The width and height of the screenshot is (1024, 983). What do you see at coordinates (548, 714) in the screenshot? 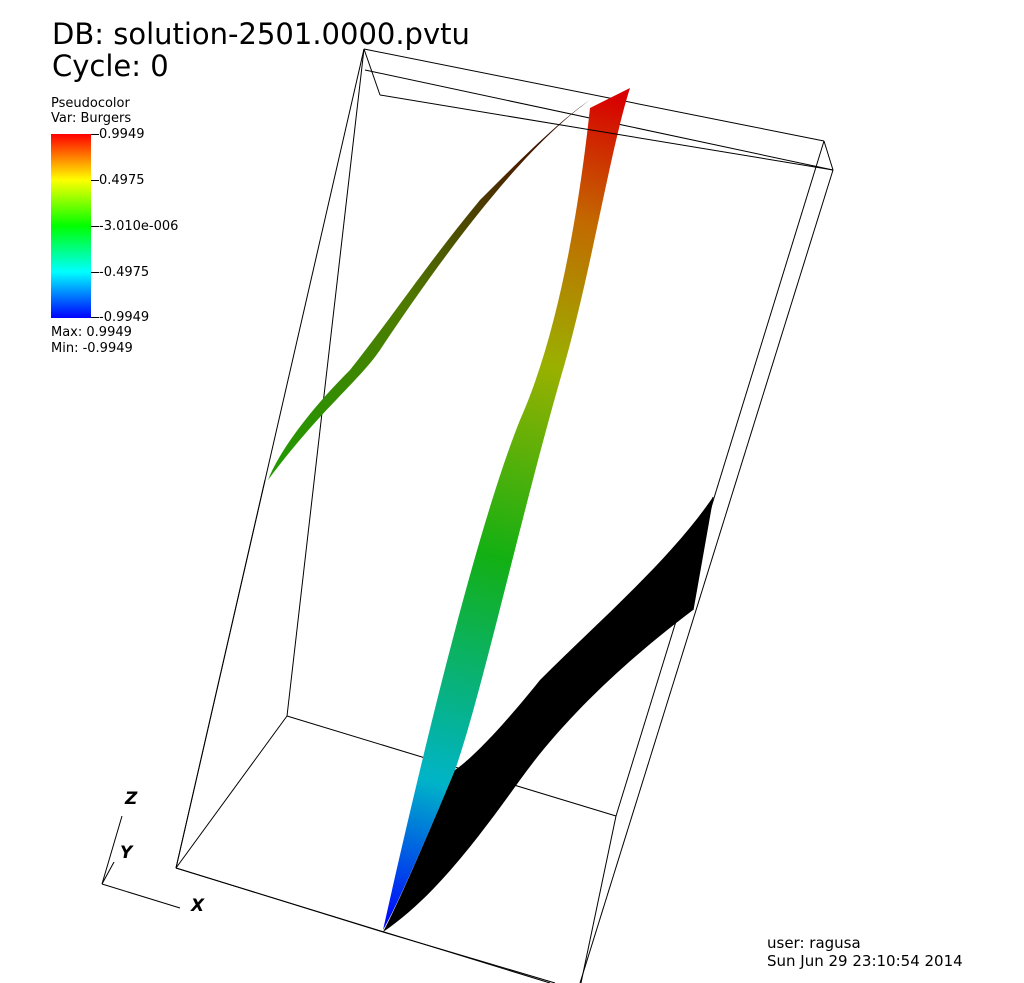
I see `shadow-surface` at bounding box center [548, 714].